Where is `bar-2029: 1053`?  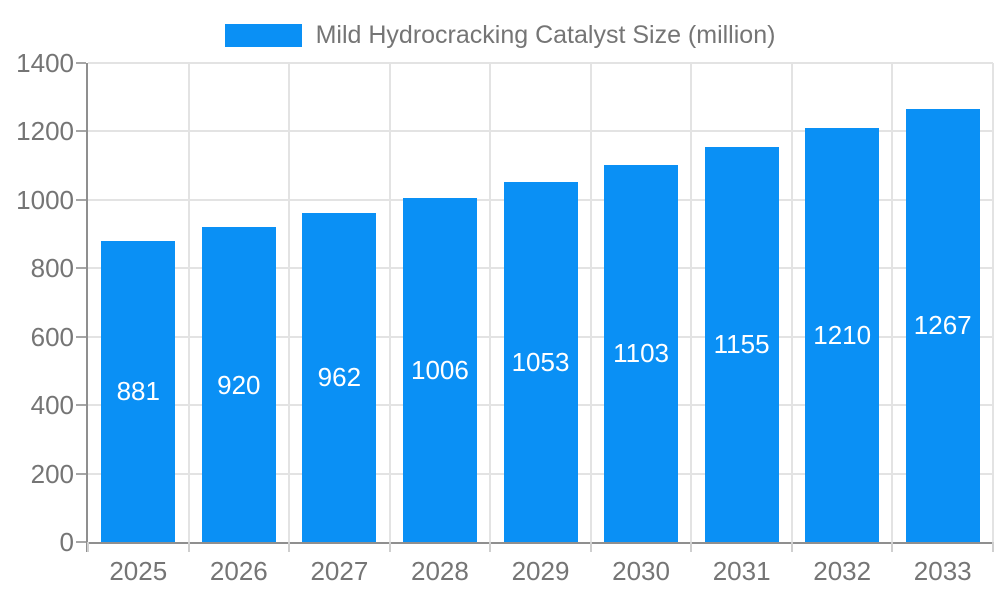
bar-2029: 1053 is located at coordinates (540, 361).